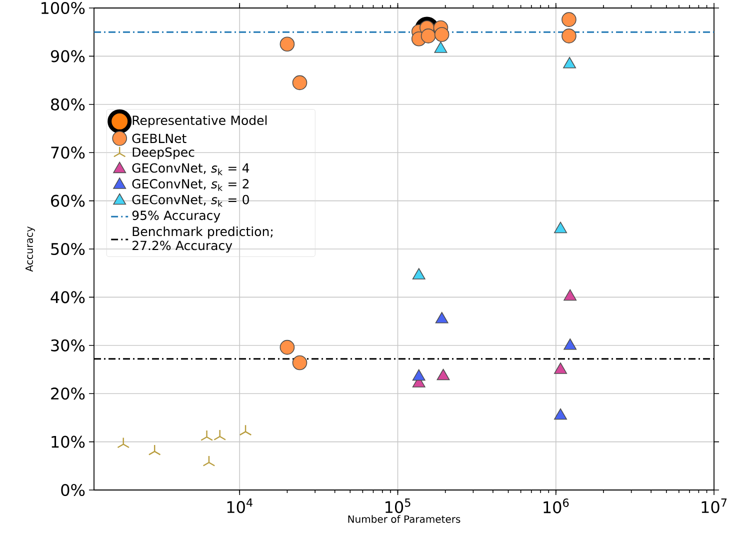 The height and width of the screenshot is (548, 732). What do you see at coordinates (63, 8) in the screenshot?
I see `y-tick-label: 100%` at bounding box center [63, 8].